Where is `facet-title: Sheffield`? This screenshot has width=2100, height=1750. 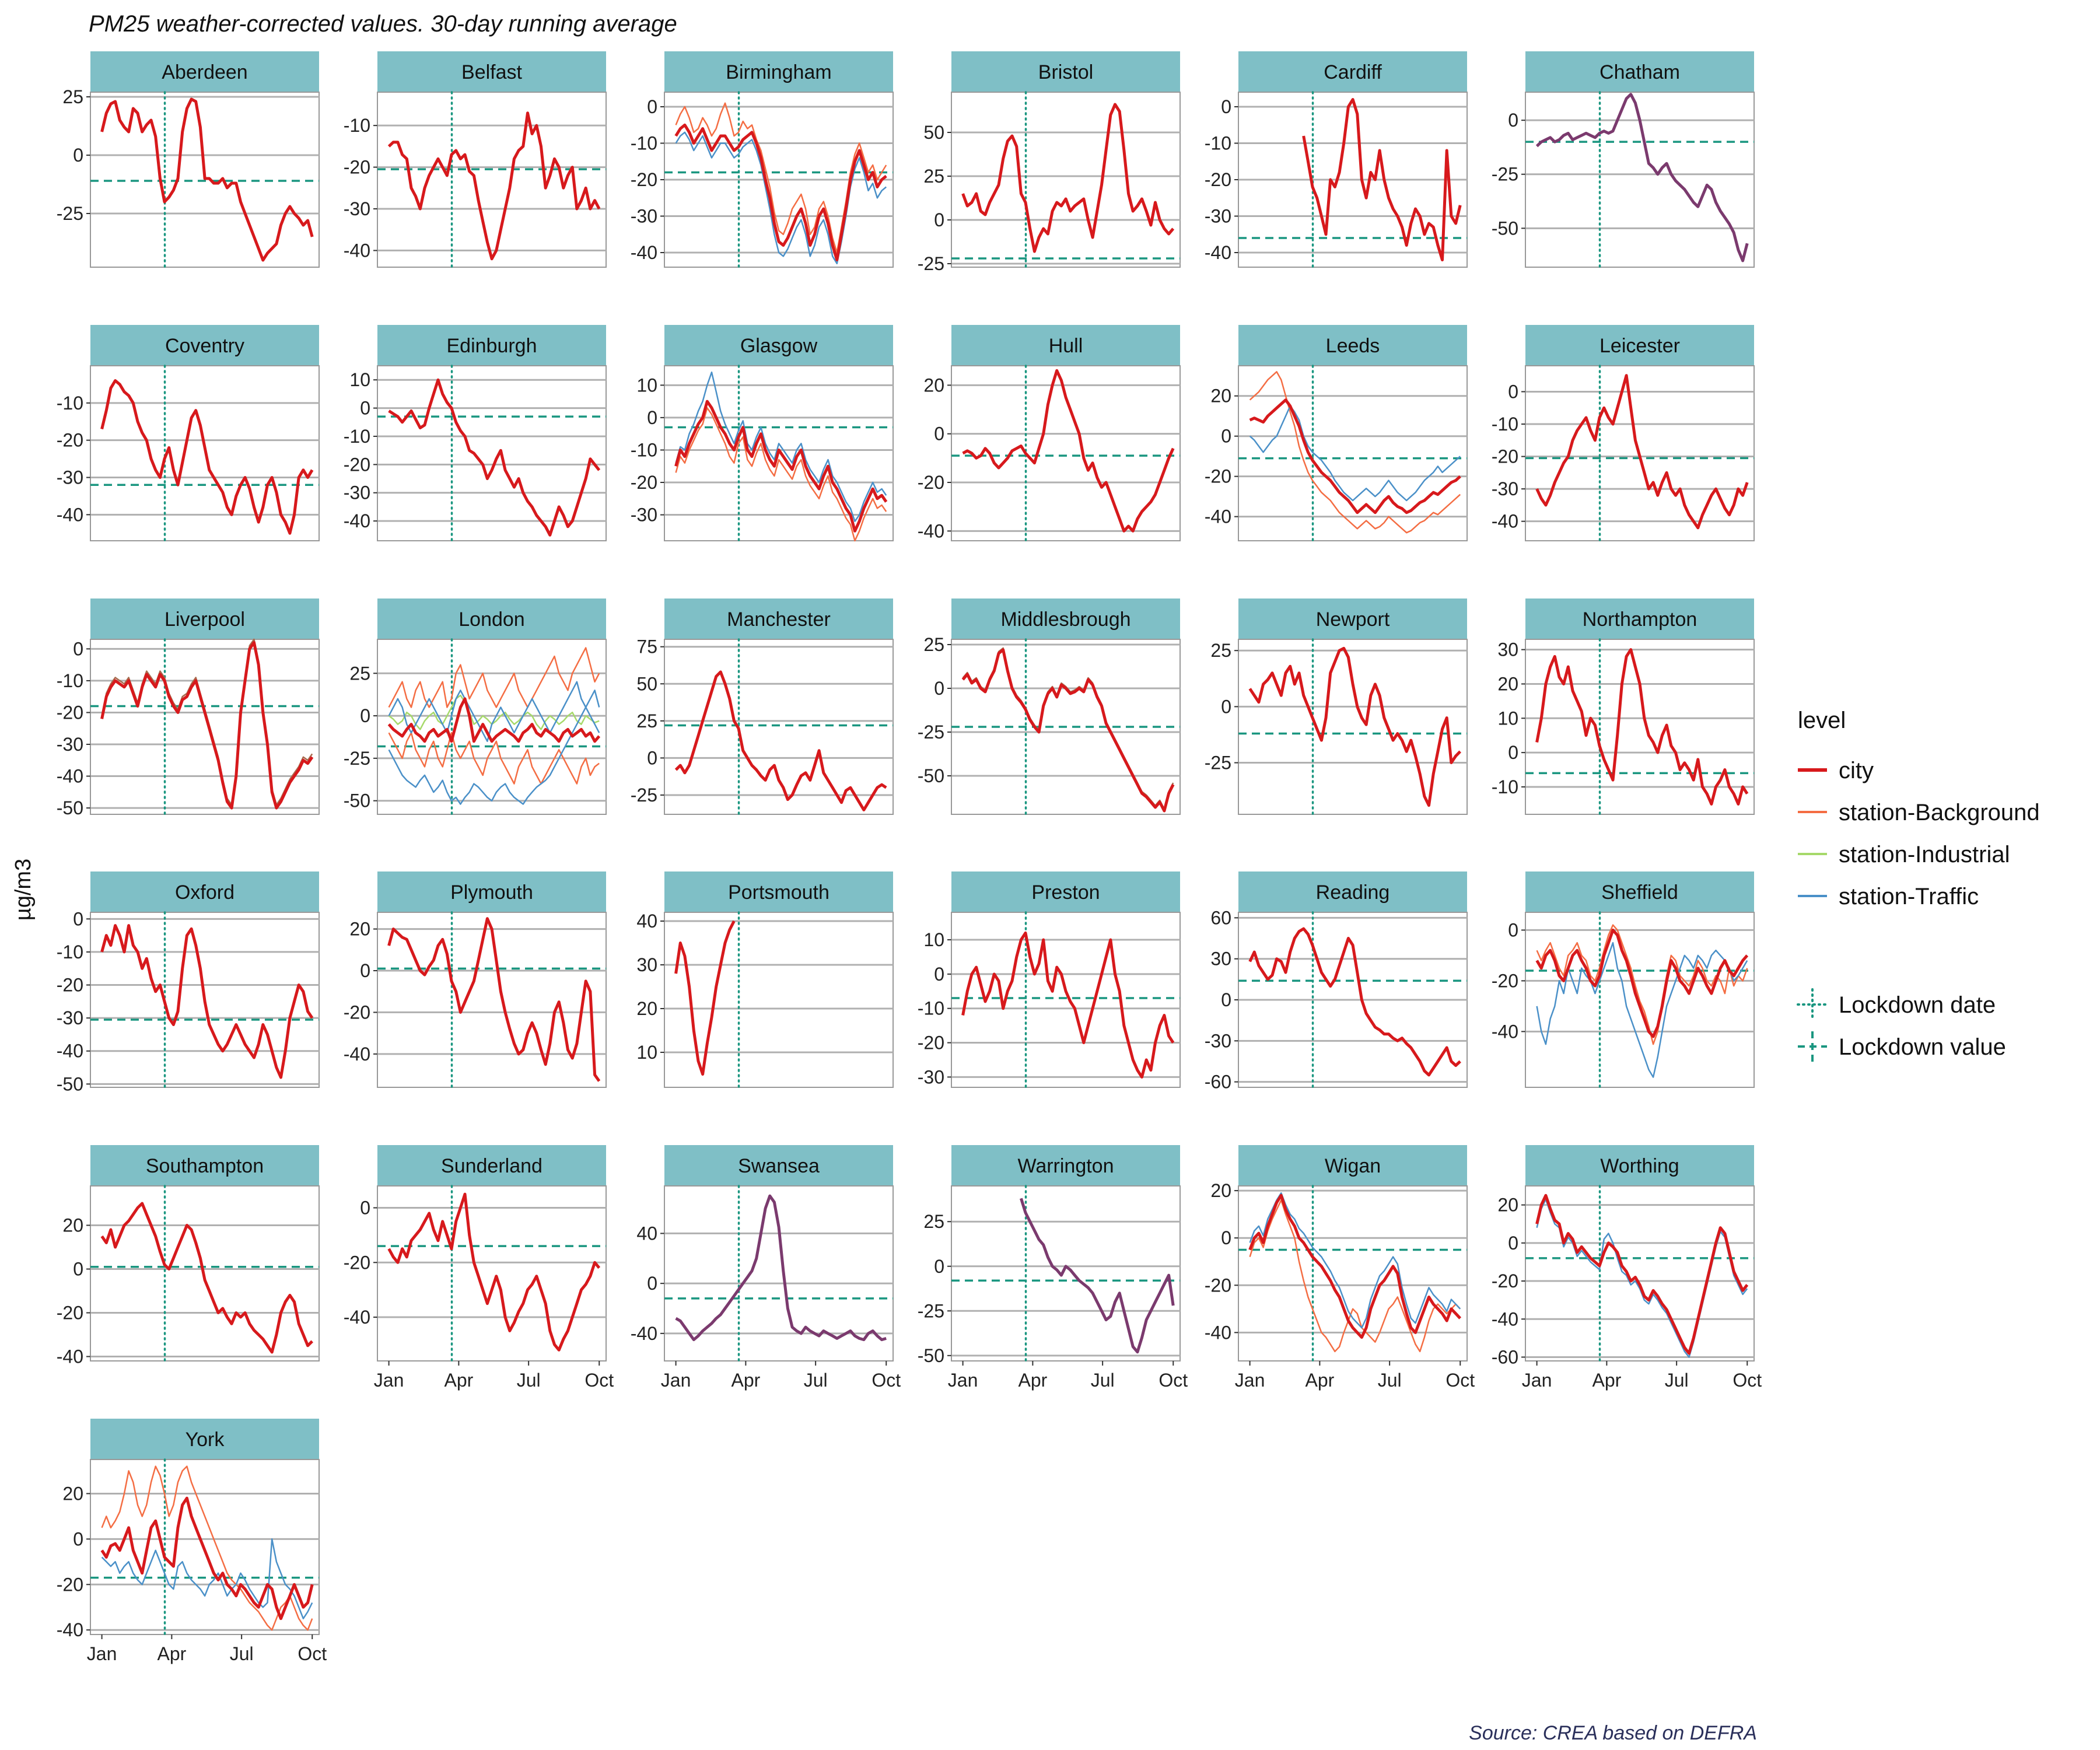 facet-title: Sheffield is located at coordinates (1639, 892).